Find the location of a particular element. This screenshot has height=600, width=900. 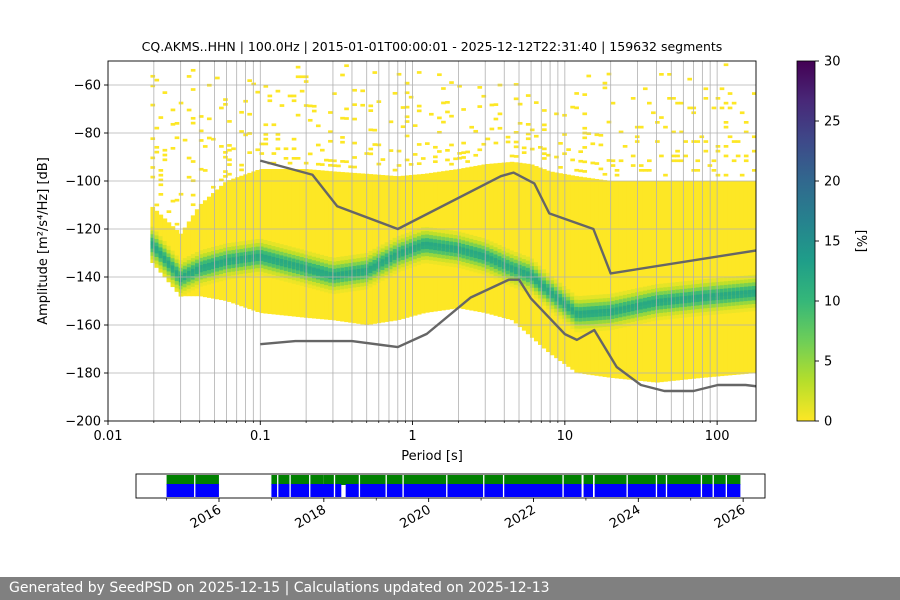

availability-segments-span is located at coordinates (667, 490).